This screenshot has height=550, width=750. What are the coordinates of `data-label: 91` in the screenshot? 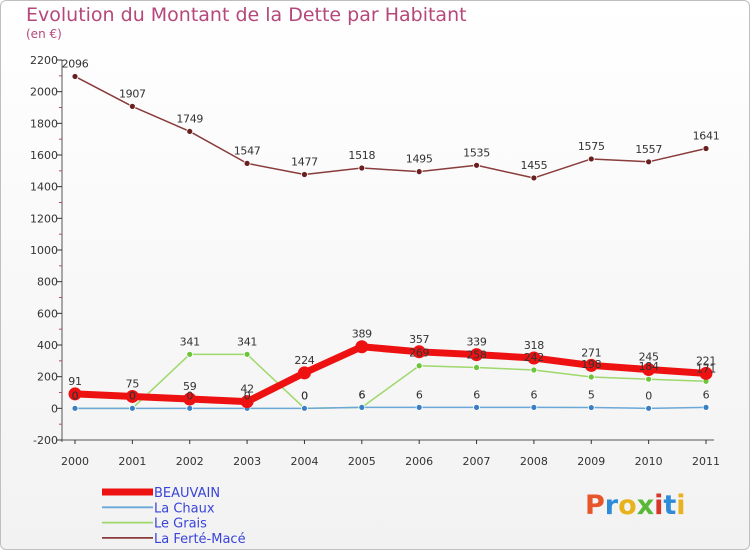 It's located at (74, 381).